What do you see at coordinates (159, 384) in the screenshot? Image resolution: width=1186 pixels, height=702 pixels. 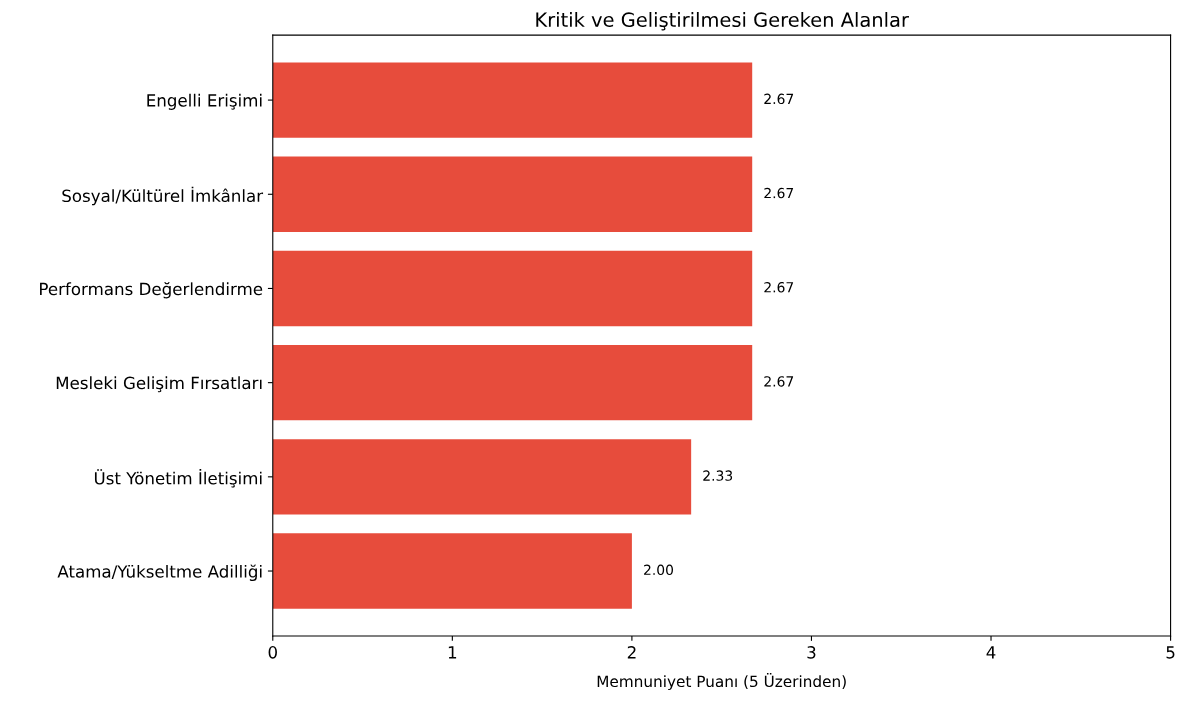 I see `y-tick-label: Mesleki Gelişim Fırsatları` at bounding box center [159, 384].